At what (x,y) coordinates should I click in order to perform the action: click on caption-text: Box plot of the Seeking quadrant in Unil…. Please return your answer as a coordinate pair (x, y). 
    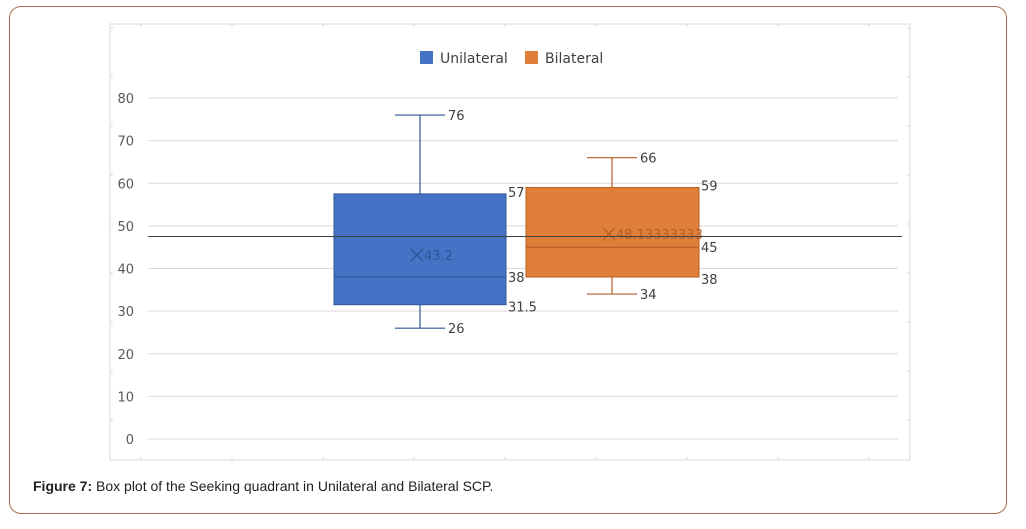
    Looking at the image, I should click on (295, 486).